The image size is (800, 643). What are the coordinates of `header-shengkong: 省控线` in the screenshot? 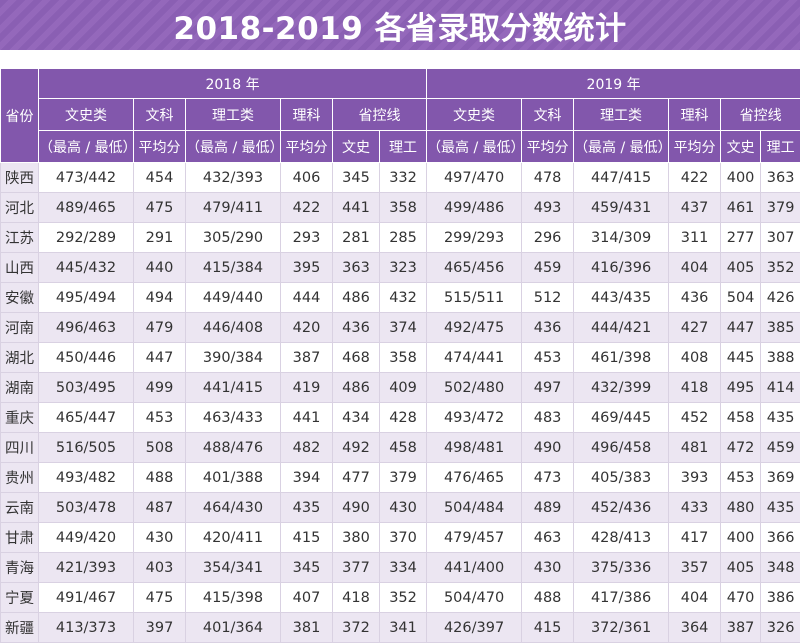 It's located at (380, 115).